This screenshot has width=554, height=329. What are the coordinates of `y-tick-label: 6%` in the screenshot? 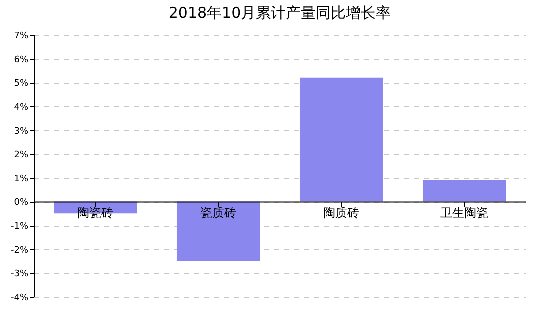 It's located at (21, 60).